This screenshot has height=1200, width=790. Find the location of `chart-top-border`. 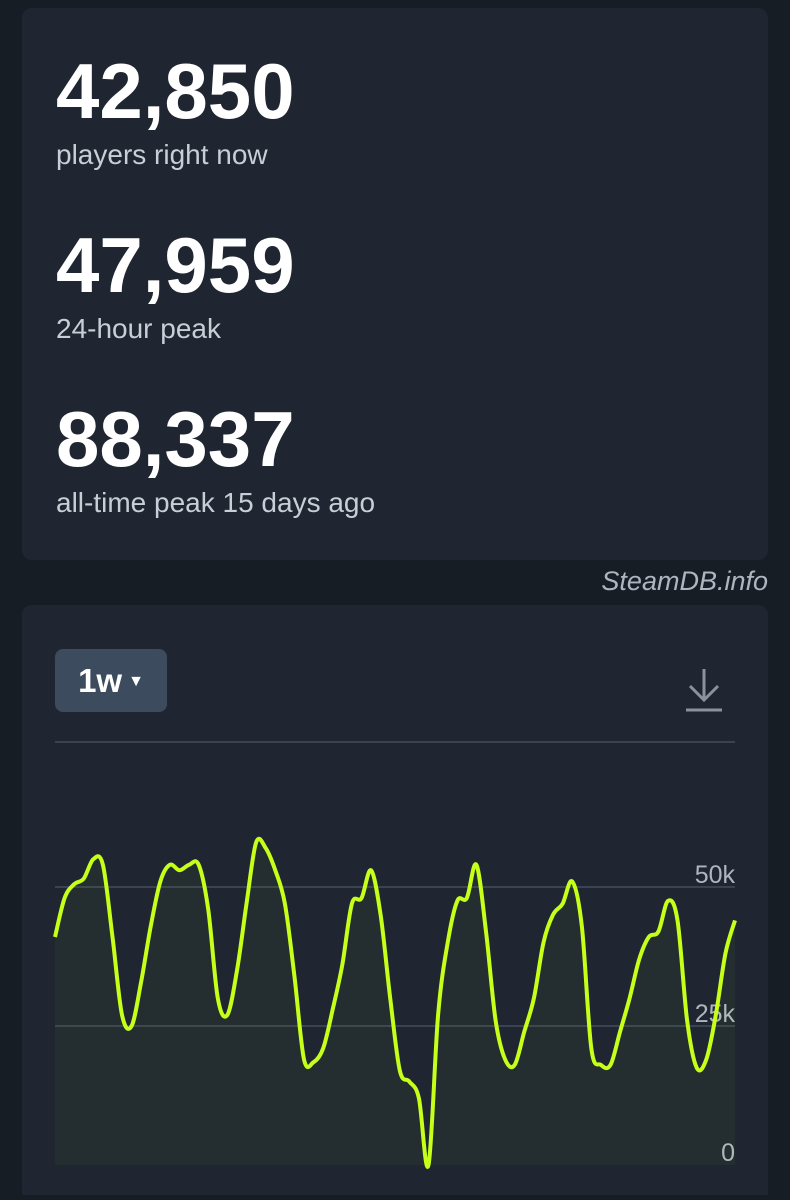

chart-top-border is located at coordinates (395, 742).